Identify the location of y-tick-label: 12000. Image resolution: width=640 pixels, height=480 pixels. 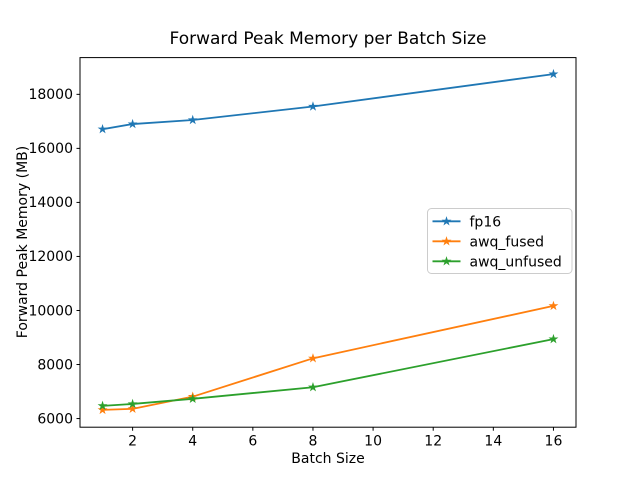
(50, 257).